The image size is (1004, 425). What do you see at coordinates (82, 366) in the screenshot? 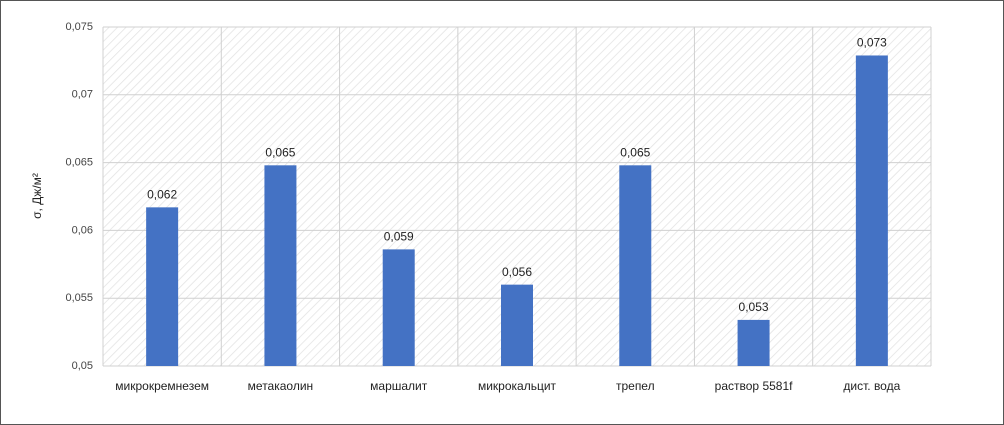
I see `y-tick-label: 0,05` at bounding box center [82, 366].